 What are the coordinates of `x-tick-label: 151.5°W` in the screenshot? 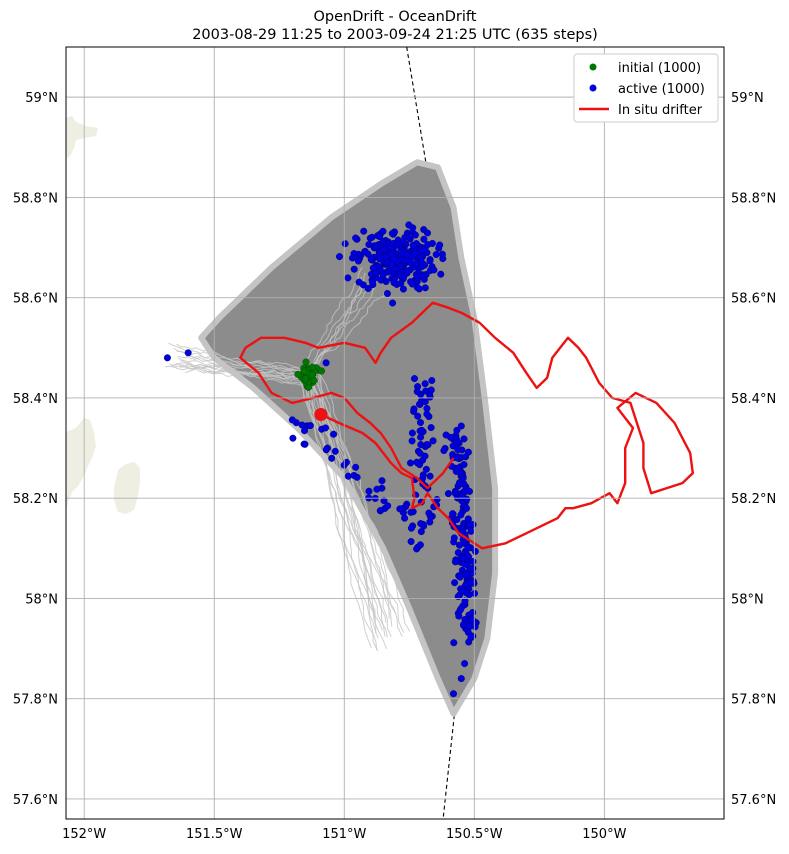 It's located at (214, 834).